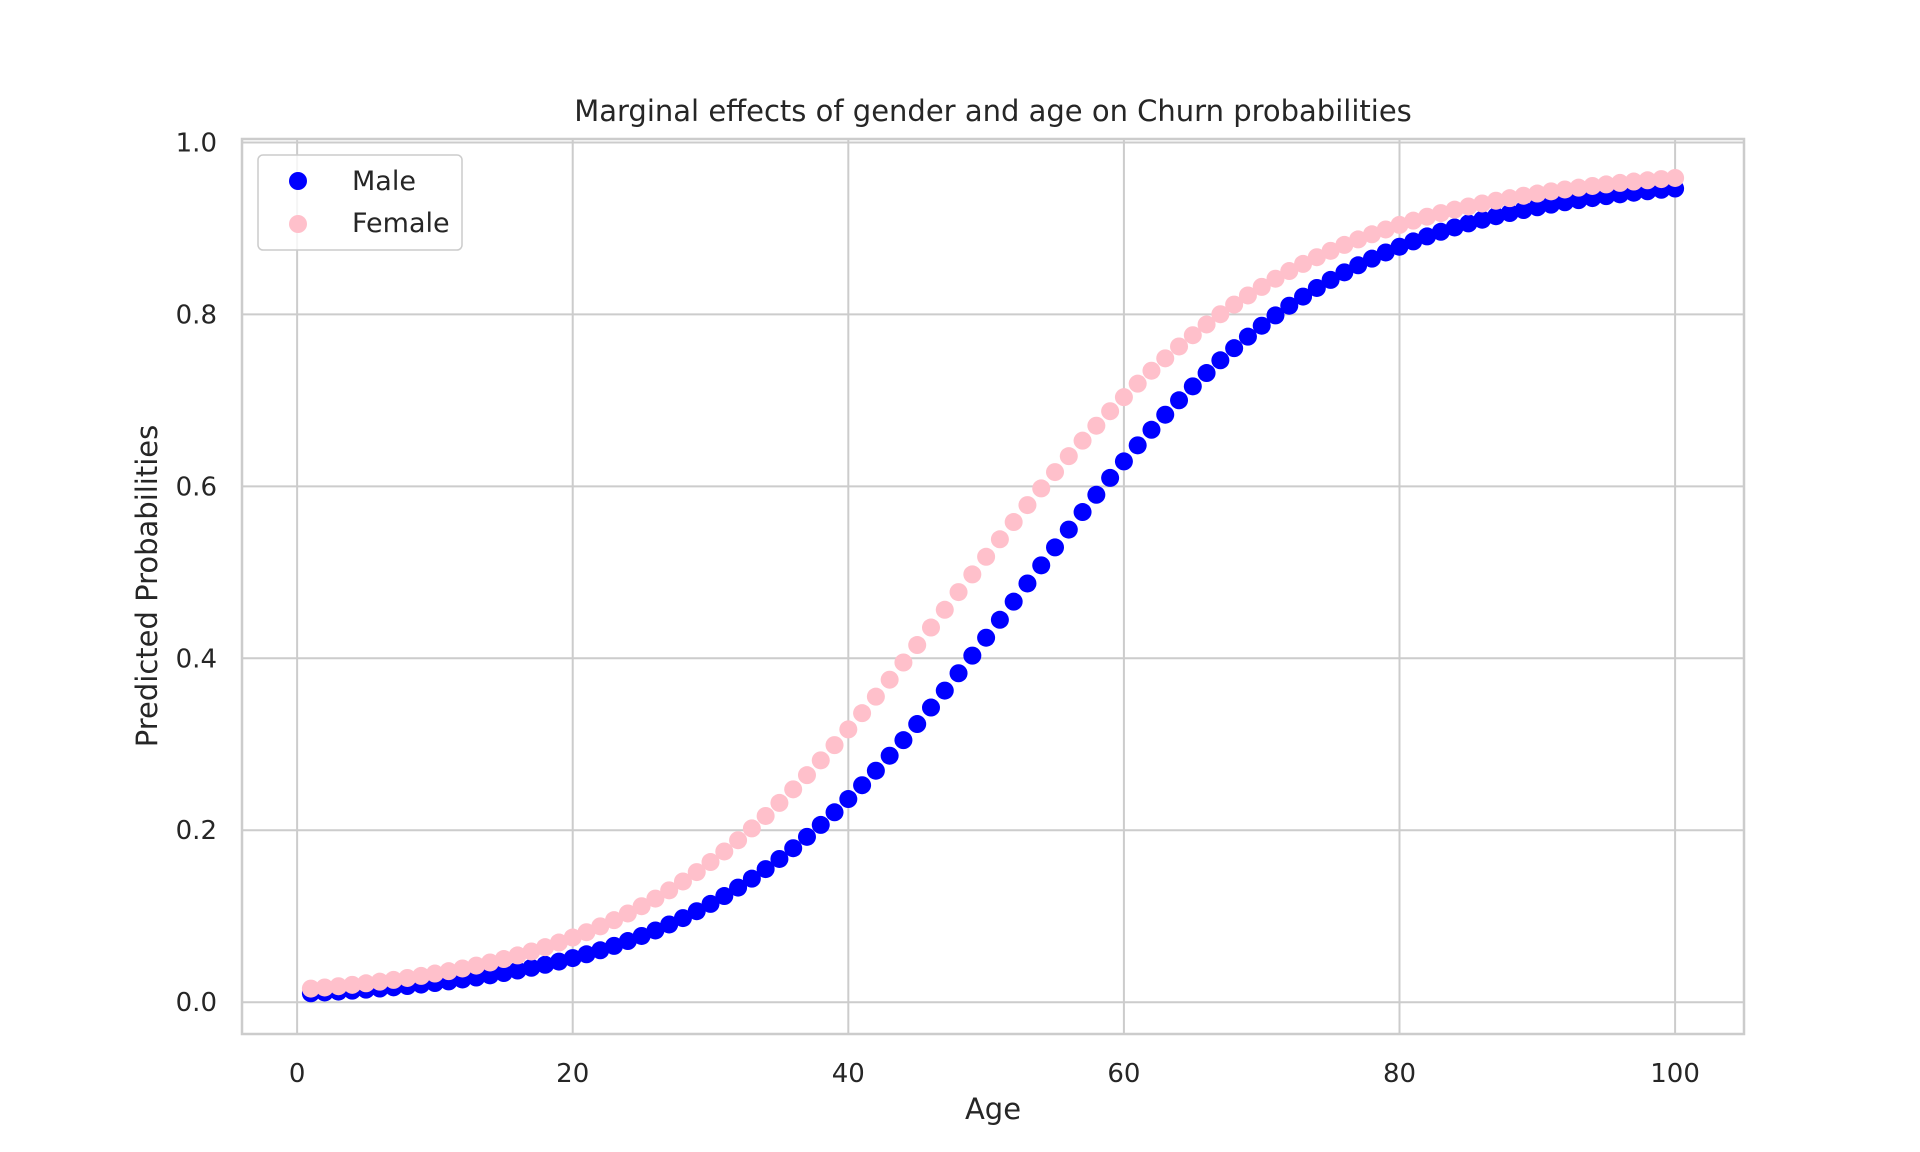 The width and height of the screenshot is (1920, 1152). I want to click on x-tick-label: 60, so click(1123, 1074).